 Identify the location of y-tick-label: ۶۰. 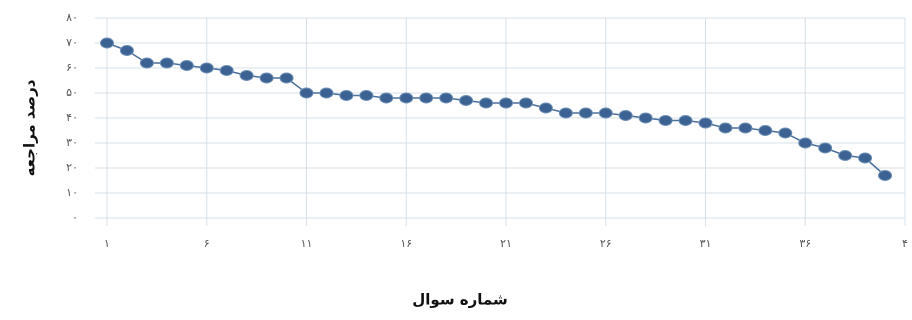
(72, 67).